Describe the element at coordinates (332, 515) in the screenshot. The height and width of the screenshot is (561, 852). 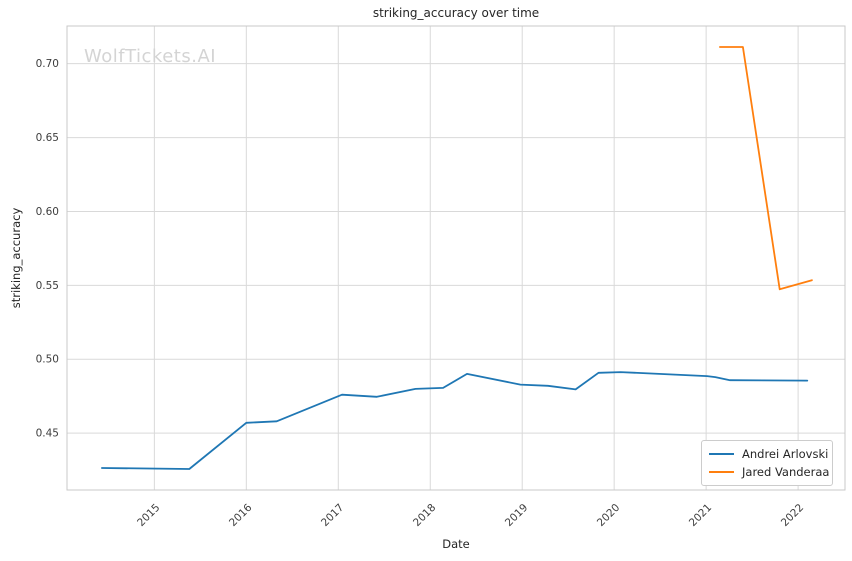
I see `x-tick-label: 2017` at that location.